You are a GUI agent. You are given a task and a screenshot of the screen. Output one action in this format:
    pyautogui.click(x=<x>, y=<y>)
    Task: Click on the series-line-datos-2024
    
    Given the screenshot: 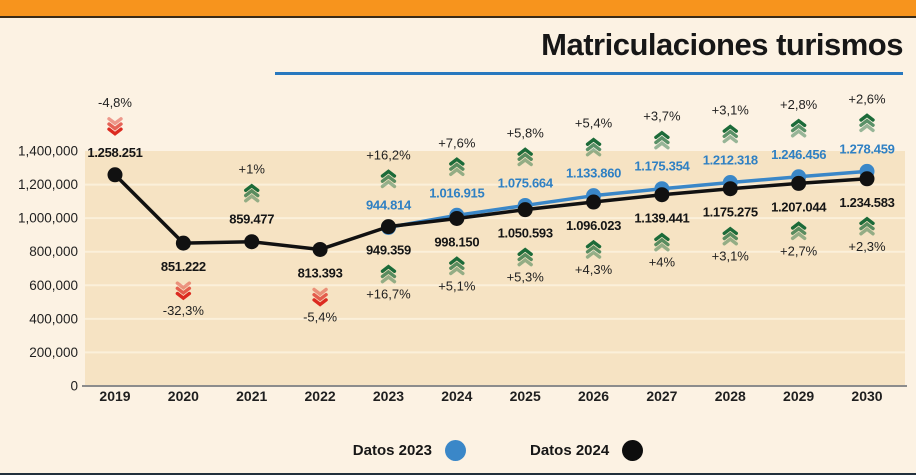 What is the action you would take?
    pyautogui.click(x=490, y=212)
    